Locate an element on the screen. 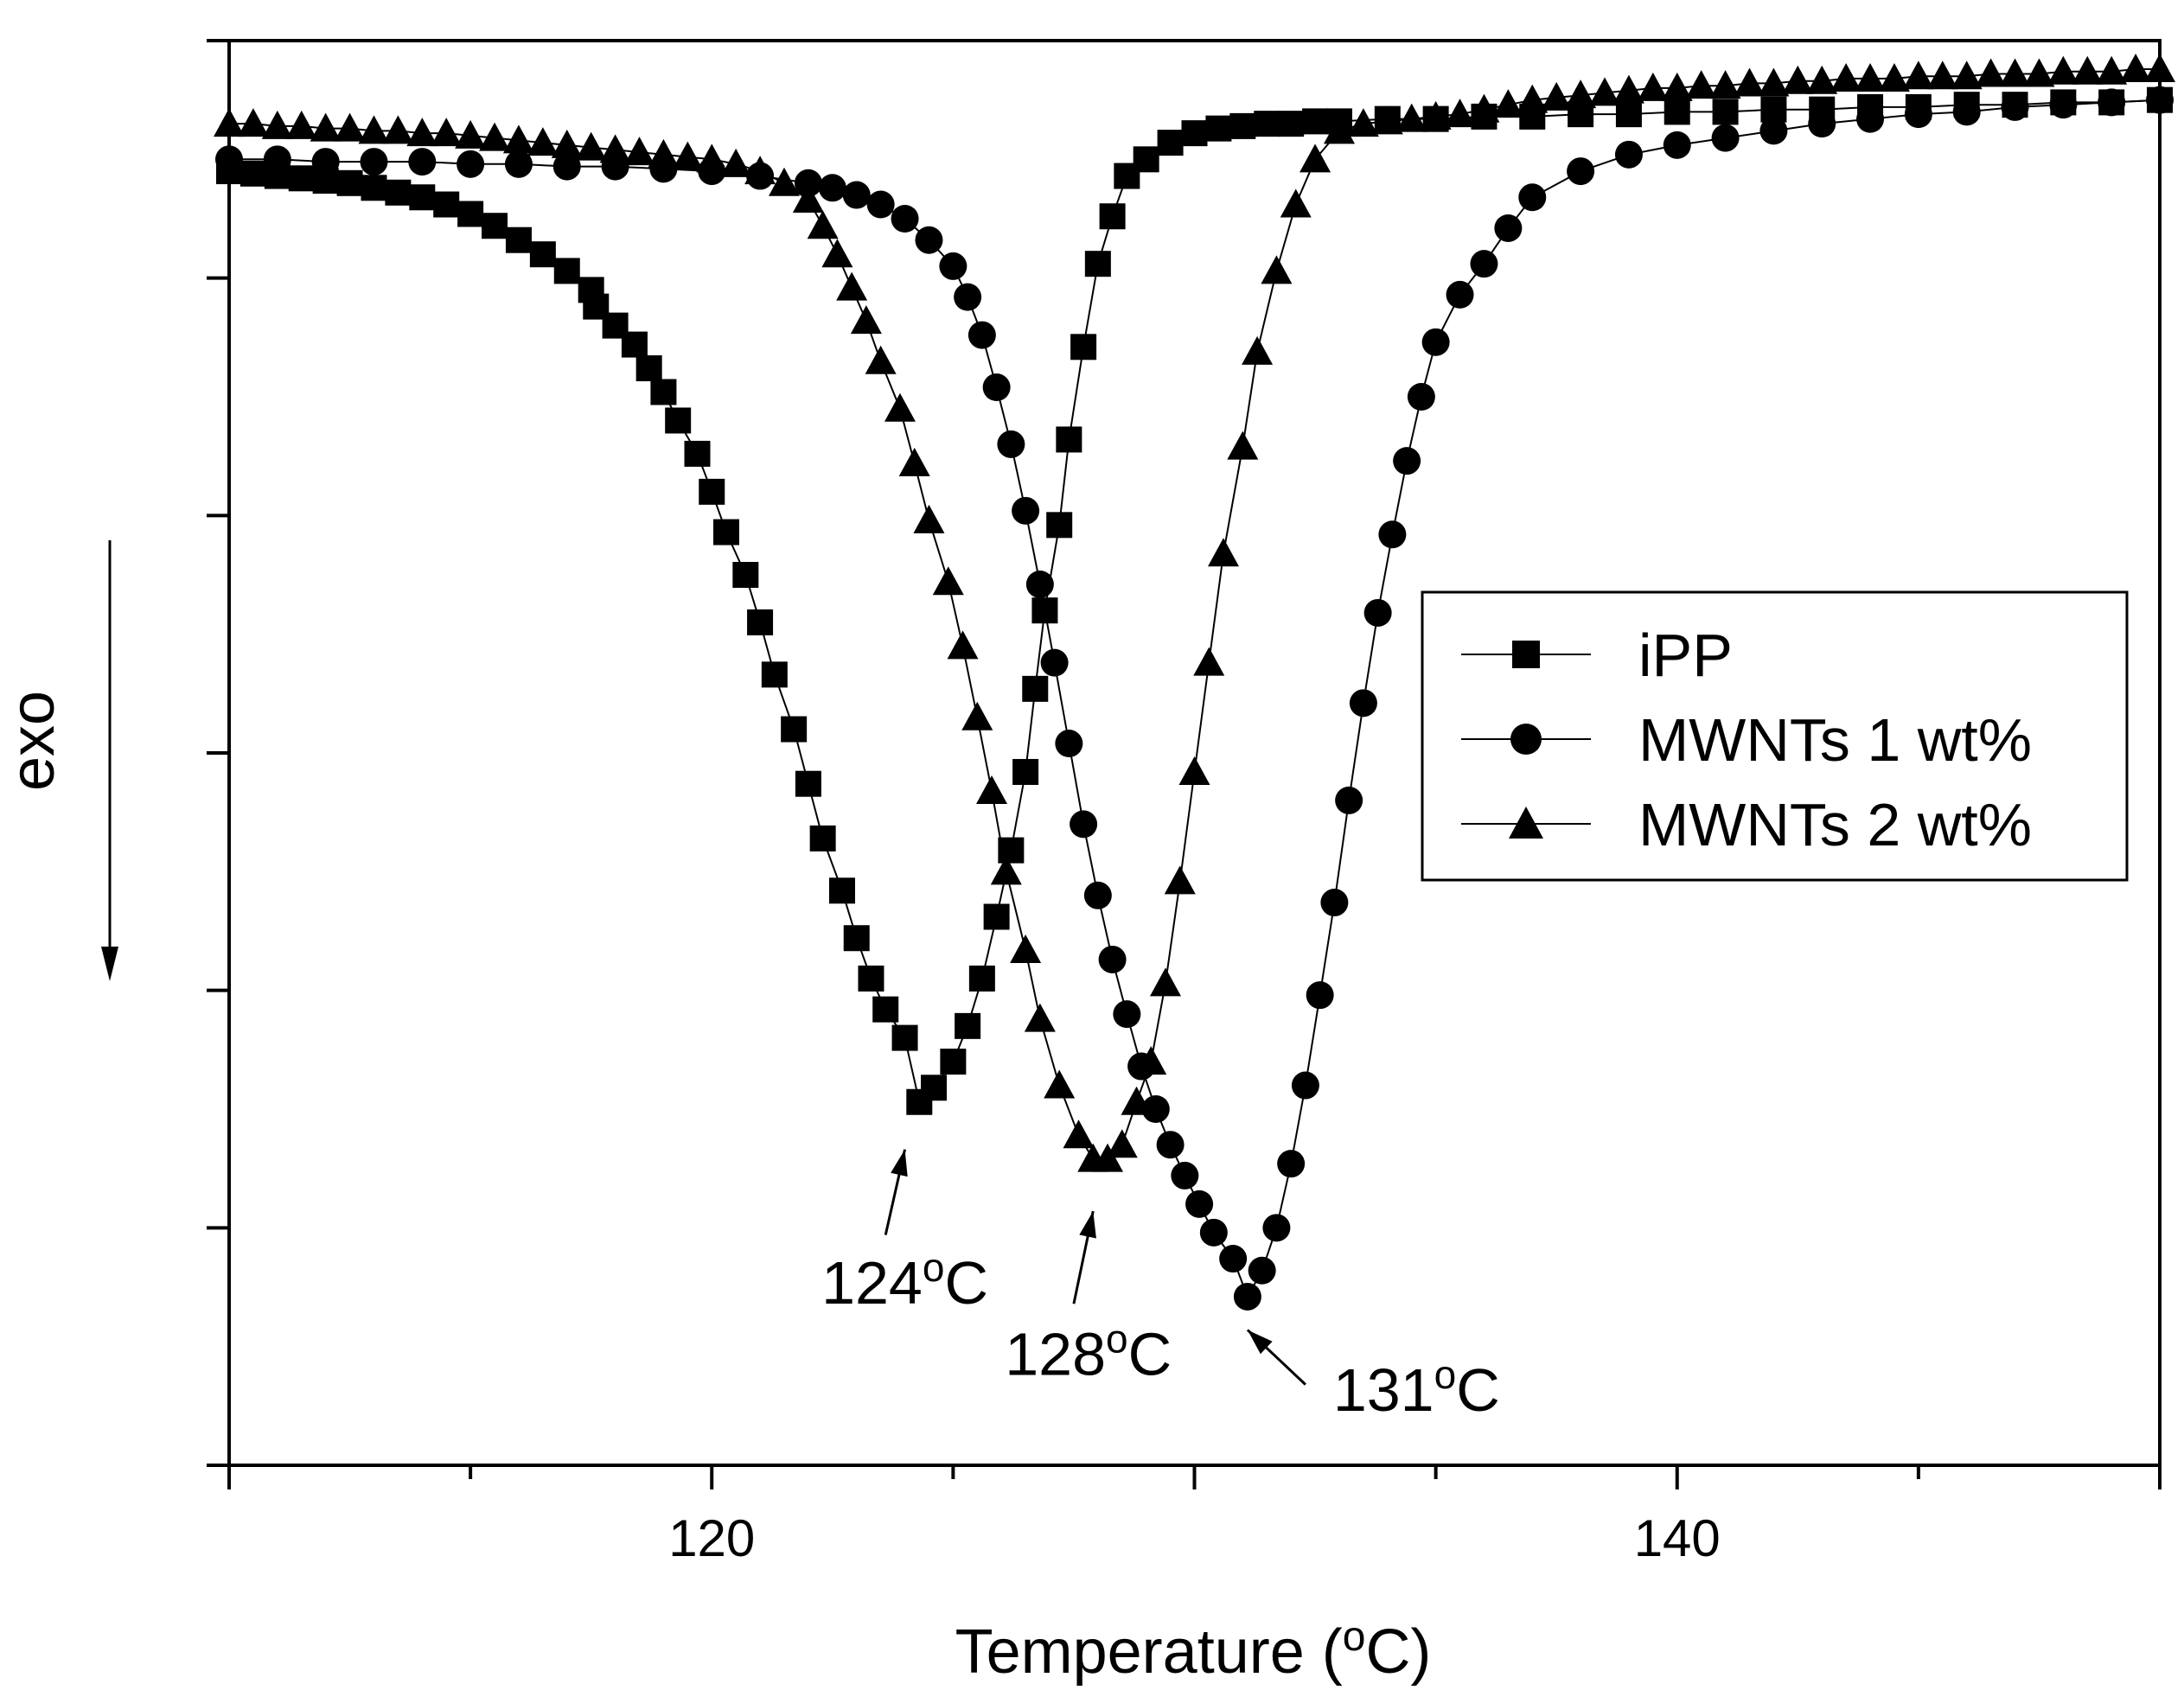 This screenshot has height=1703, width=2184. exo-direction-arrow is located at coordinates (109, 760).